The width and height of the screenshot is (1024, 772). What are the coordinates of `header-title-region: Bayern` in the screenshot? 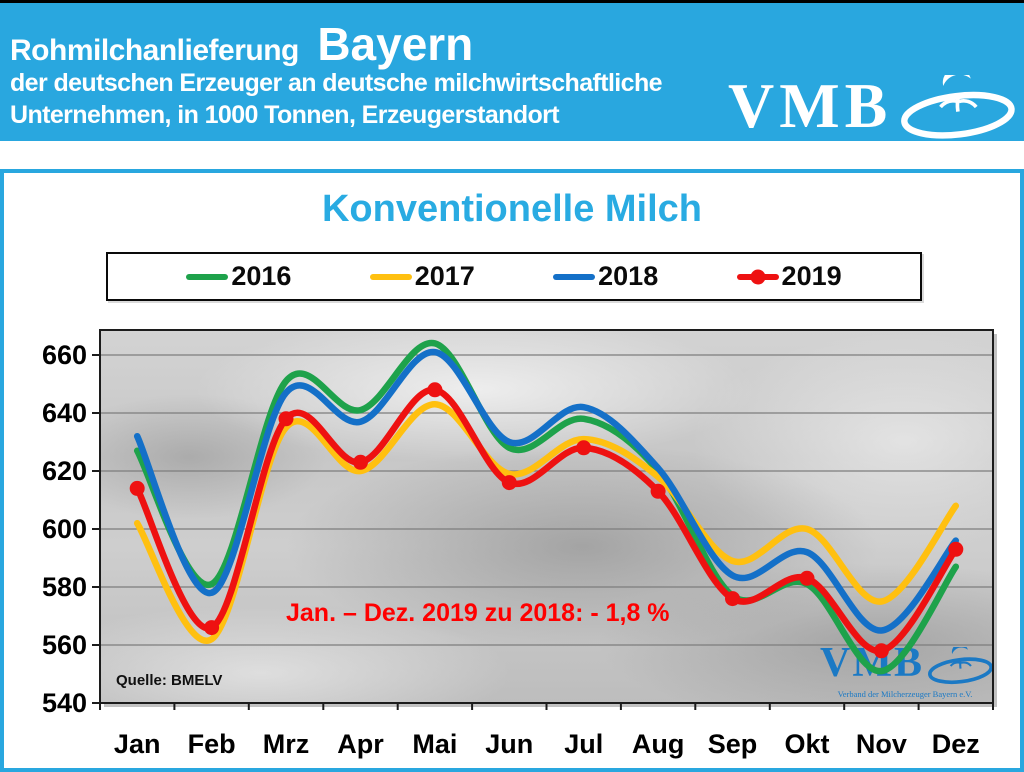 It's located at (395, 44).